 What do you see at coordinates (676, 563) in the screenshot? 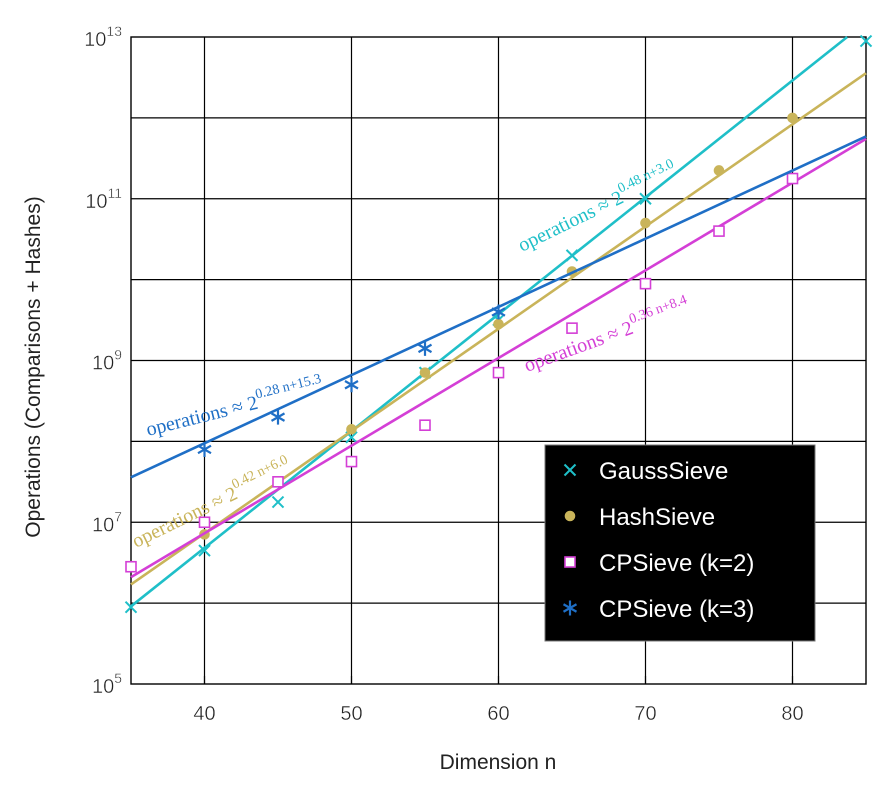
I see `legend-label: CPSieve (k=2)` at bounding box center [676, 563].